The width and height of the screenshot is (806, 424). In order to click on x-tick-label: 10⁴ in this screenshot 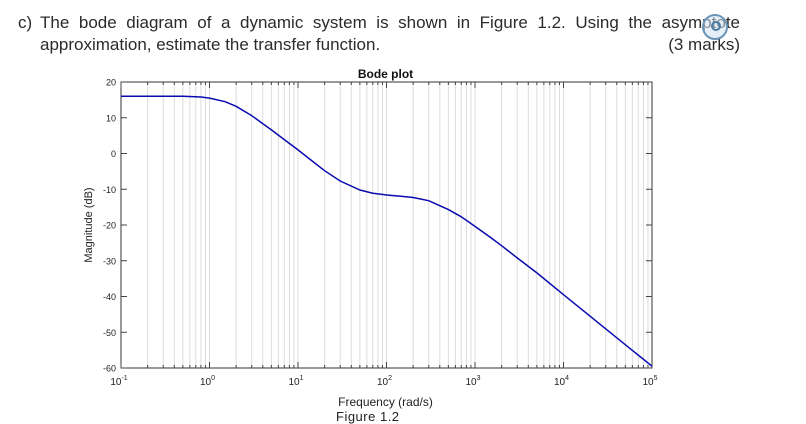, I will do `click(561, 381)`.